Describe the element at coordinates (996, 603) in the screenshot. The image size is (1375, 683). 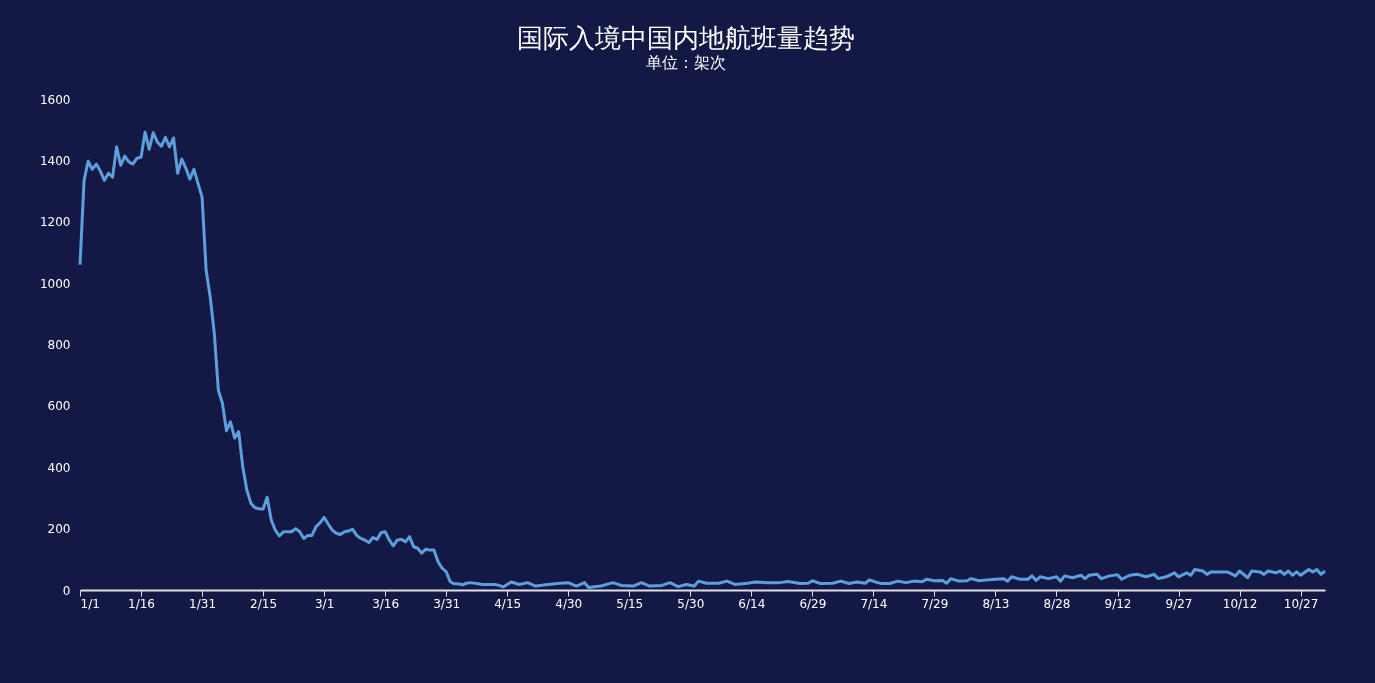
I see `x-tick-label: 8/13` at that location.